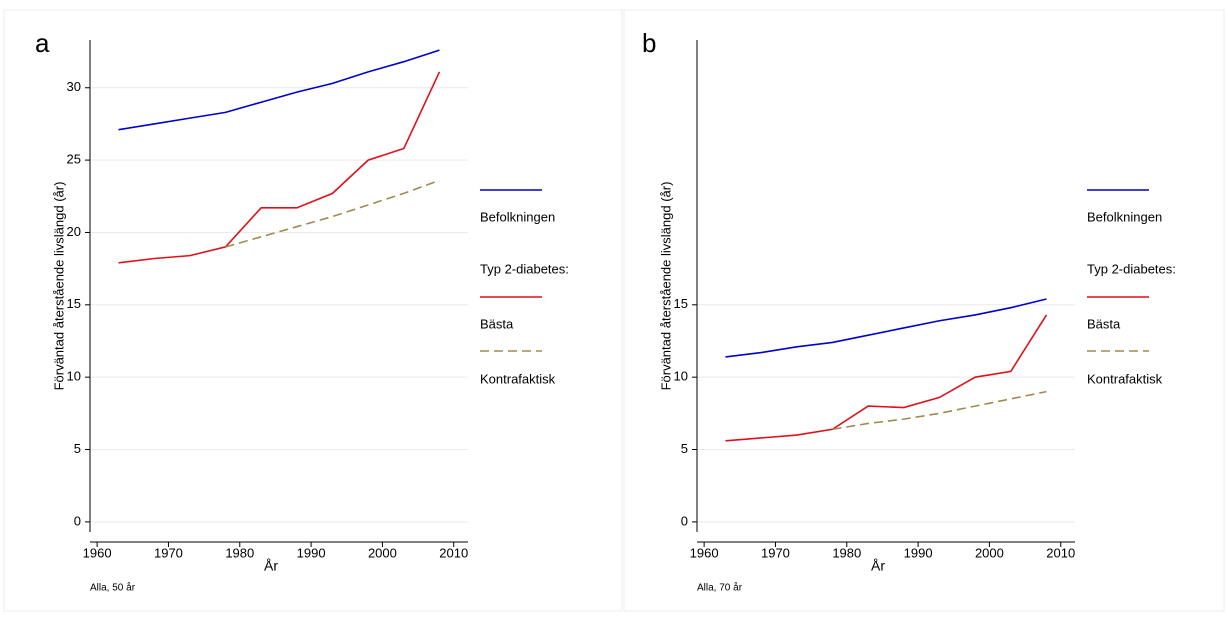 The height and width of the screenshot is (617, 1228). What do you see at coordinates (649, 43) in the screenshot?
I see `panel-label: b` at bounding box center [649, 43].